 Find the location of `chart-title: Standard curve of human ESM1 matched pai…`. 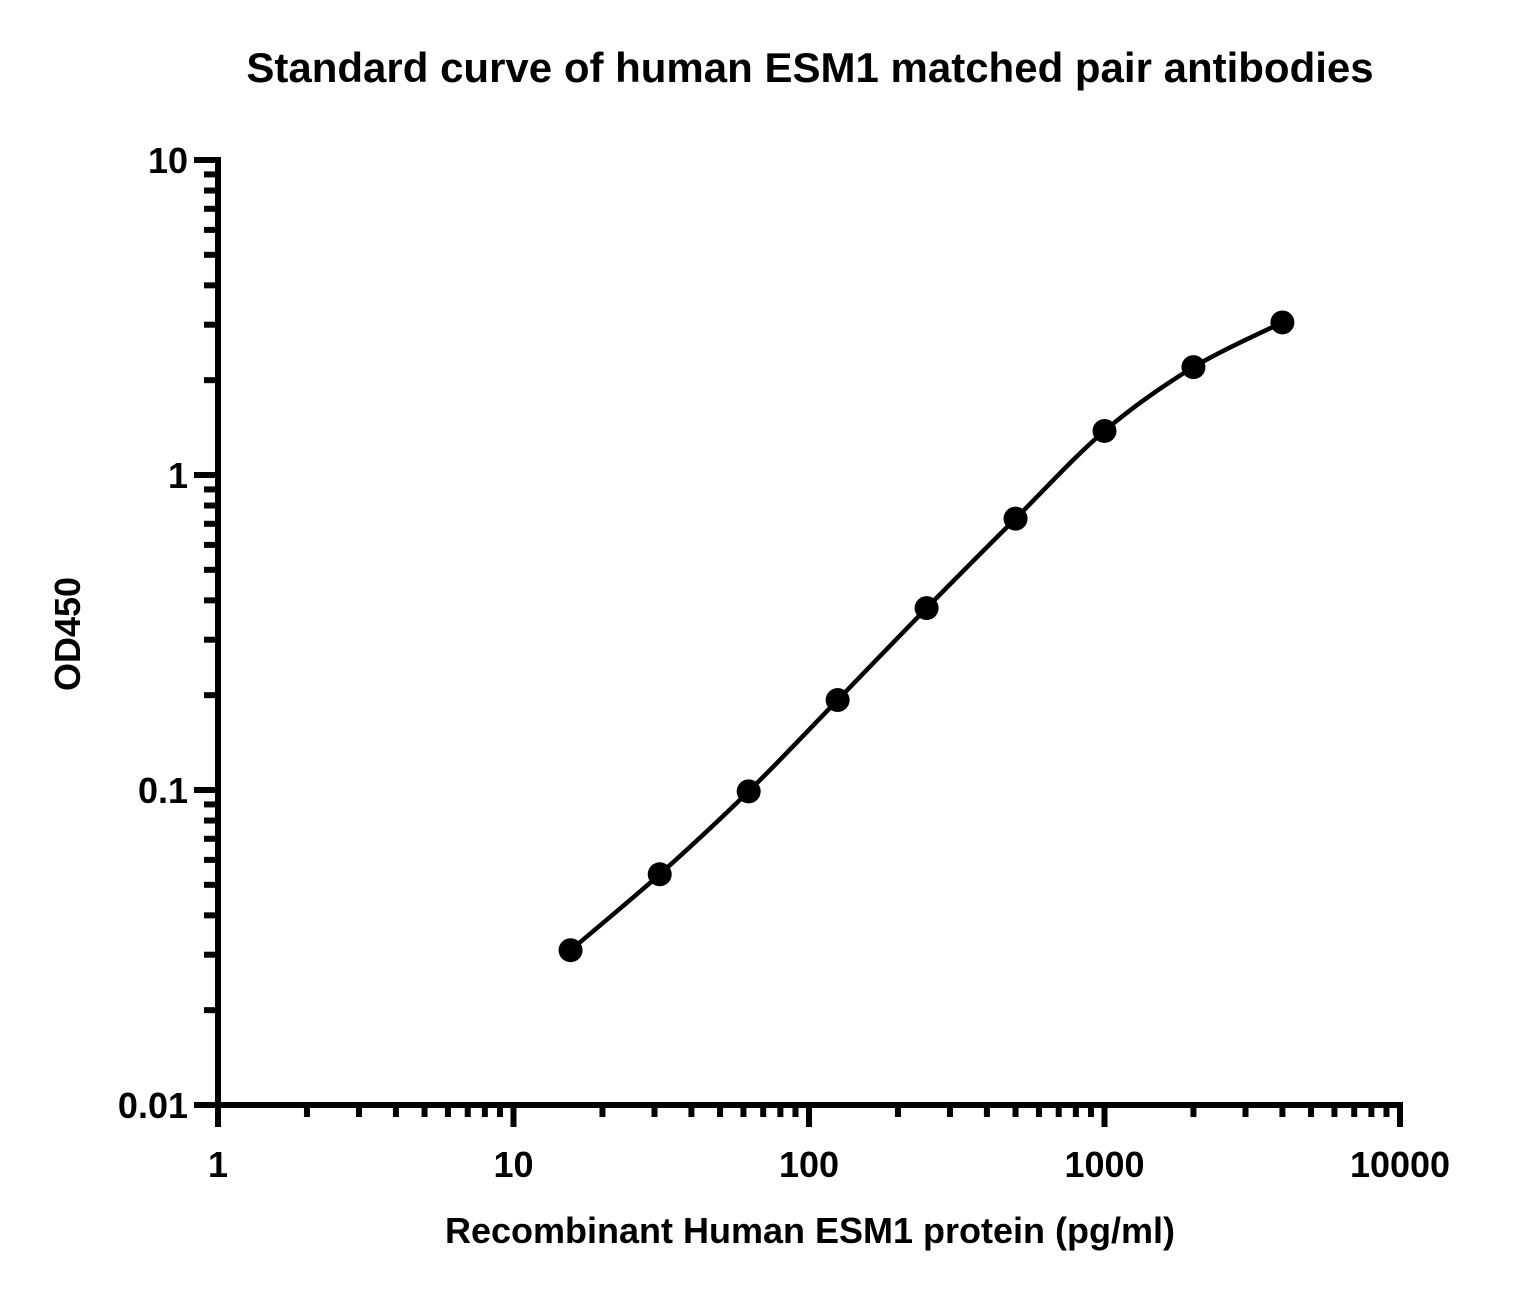

chart-title: Standard curve of human ESM1 matched pai… is located at coordinates (810, 67).